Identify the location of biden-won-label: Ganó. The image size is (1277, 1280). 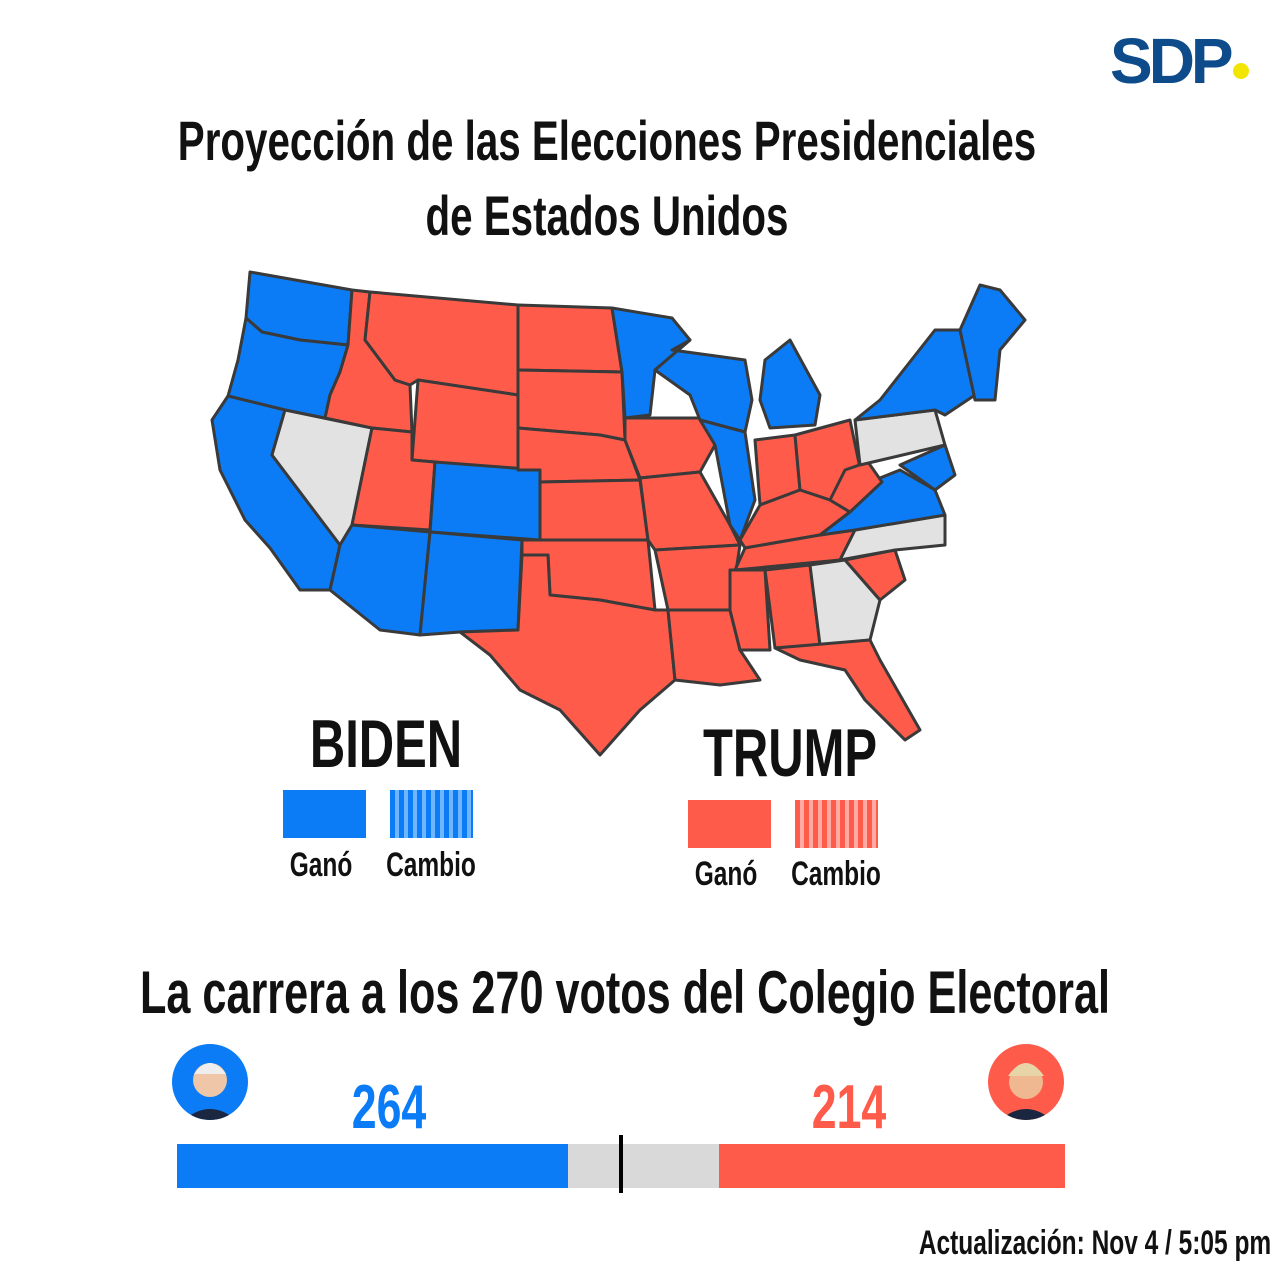
(321, 865).